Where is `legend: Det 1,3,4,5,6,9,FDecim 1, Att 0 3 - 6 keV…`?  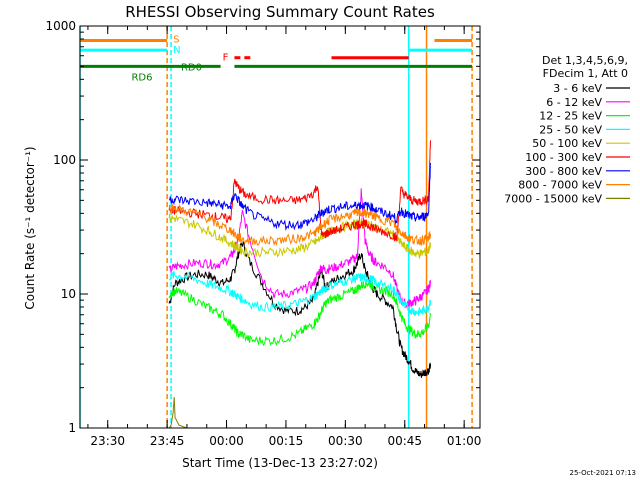
legend: Det 1,3,4,5,6,9,FDecim 1, Att 0 3 - 6 keV… is located at coordinates (567, 129).